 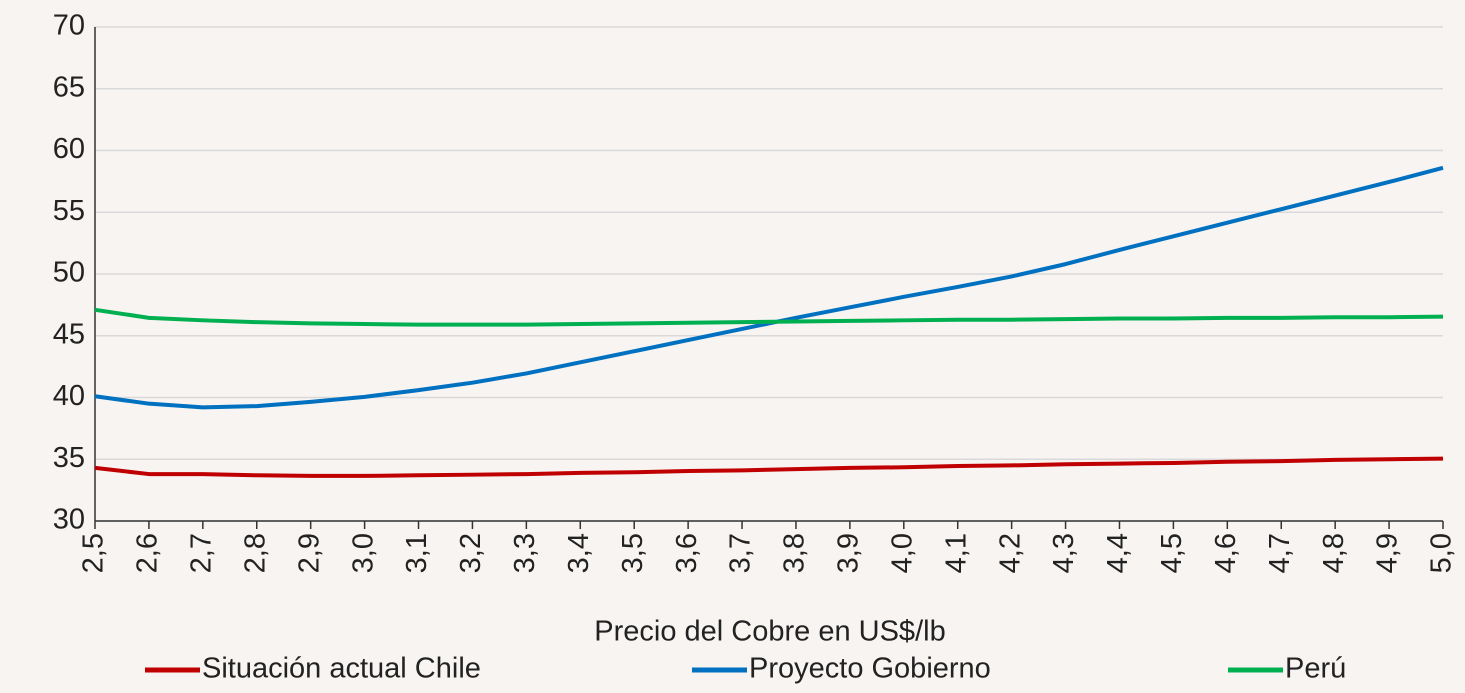 What do you see at coordinates (956, 553) in the screenshot?
I see `x-tick-label: 4,1` at bounding box center [956, 553].